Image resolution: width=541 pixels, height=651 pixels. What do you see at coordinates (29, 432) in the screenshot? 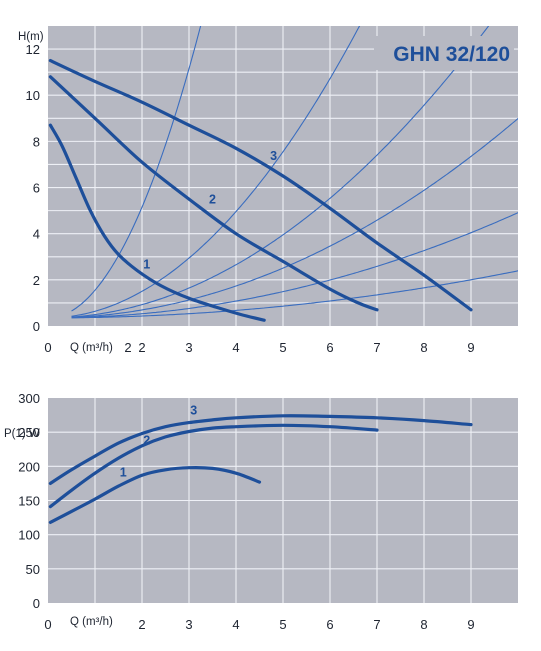
I see `power-y-tick-label: 250` at bounding box center [29, 432].